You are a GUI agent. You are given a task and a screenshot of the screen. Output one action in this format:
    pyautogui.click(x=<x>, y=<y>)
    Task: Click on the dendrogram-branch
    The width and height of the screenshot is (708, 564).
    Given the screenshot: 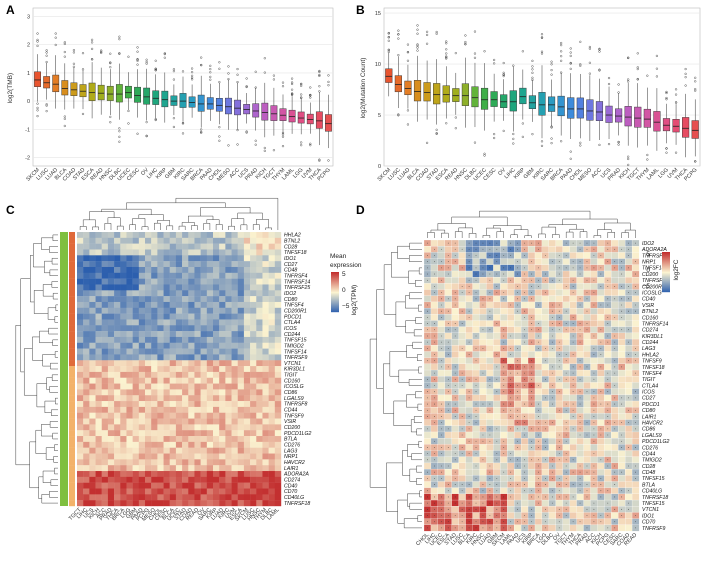 What is the action you would take?
    pyautogui.click(x=49, y=499)
    